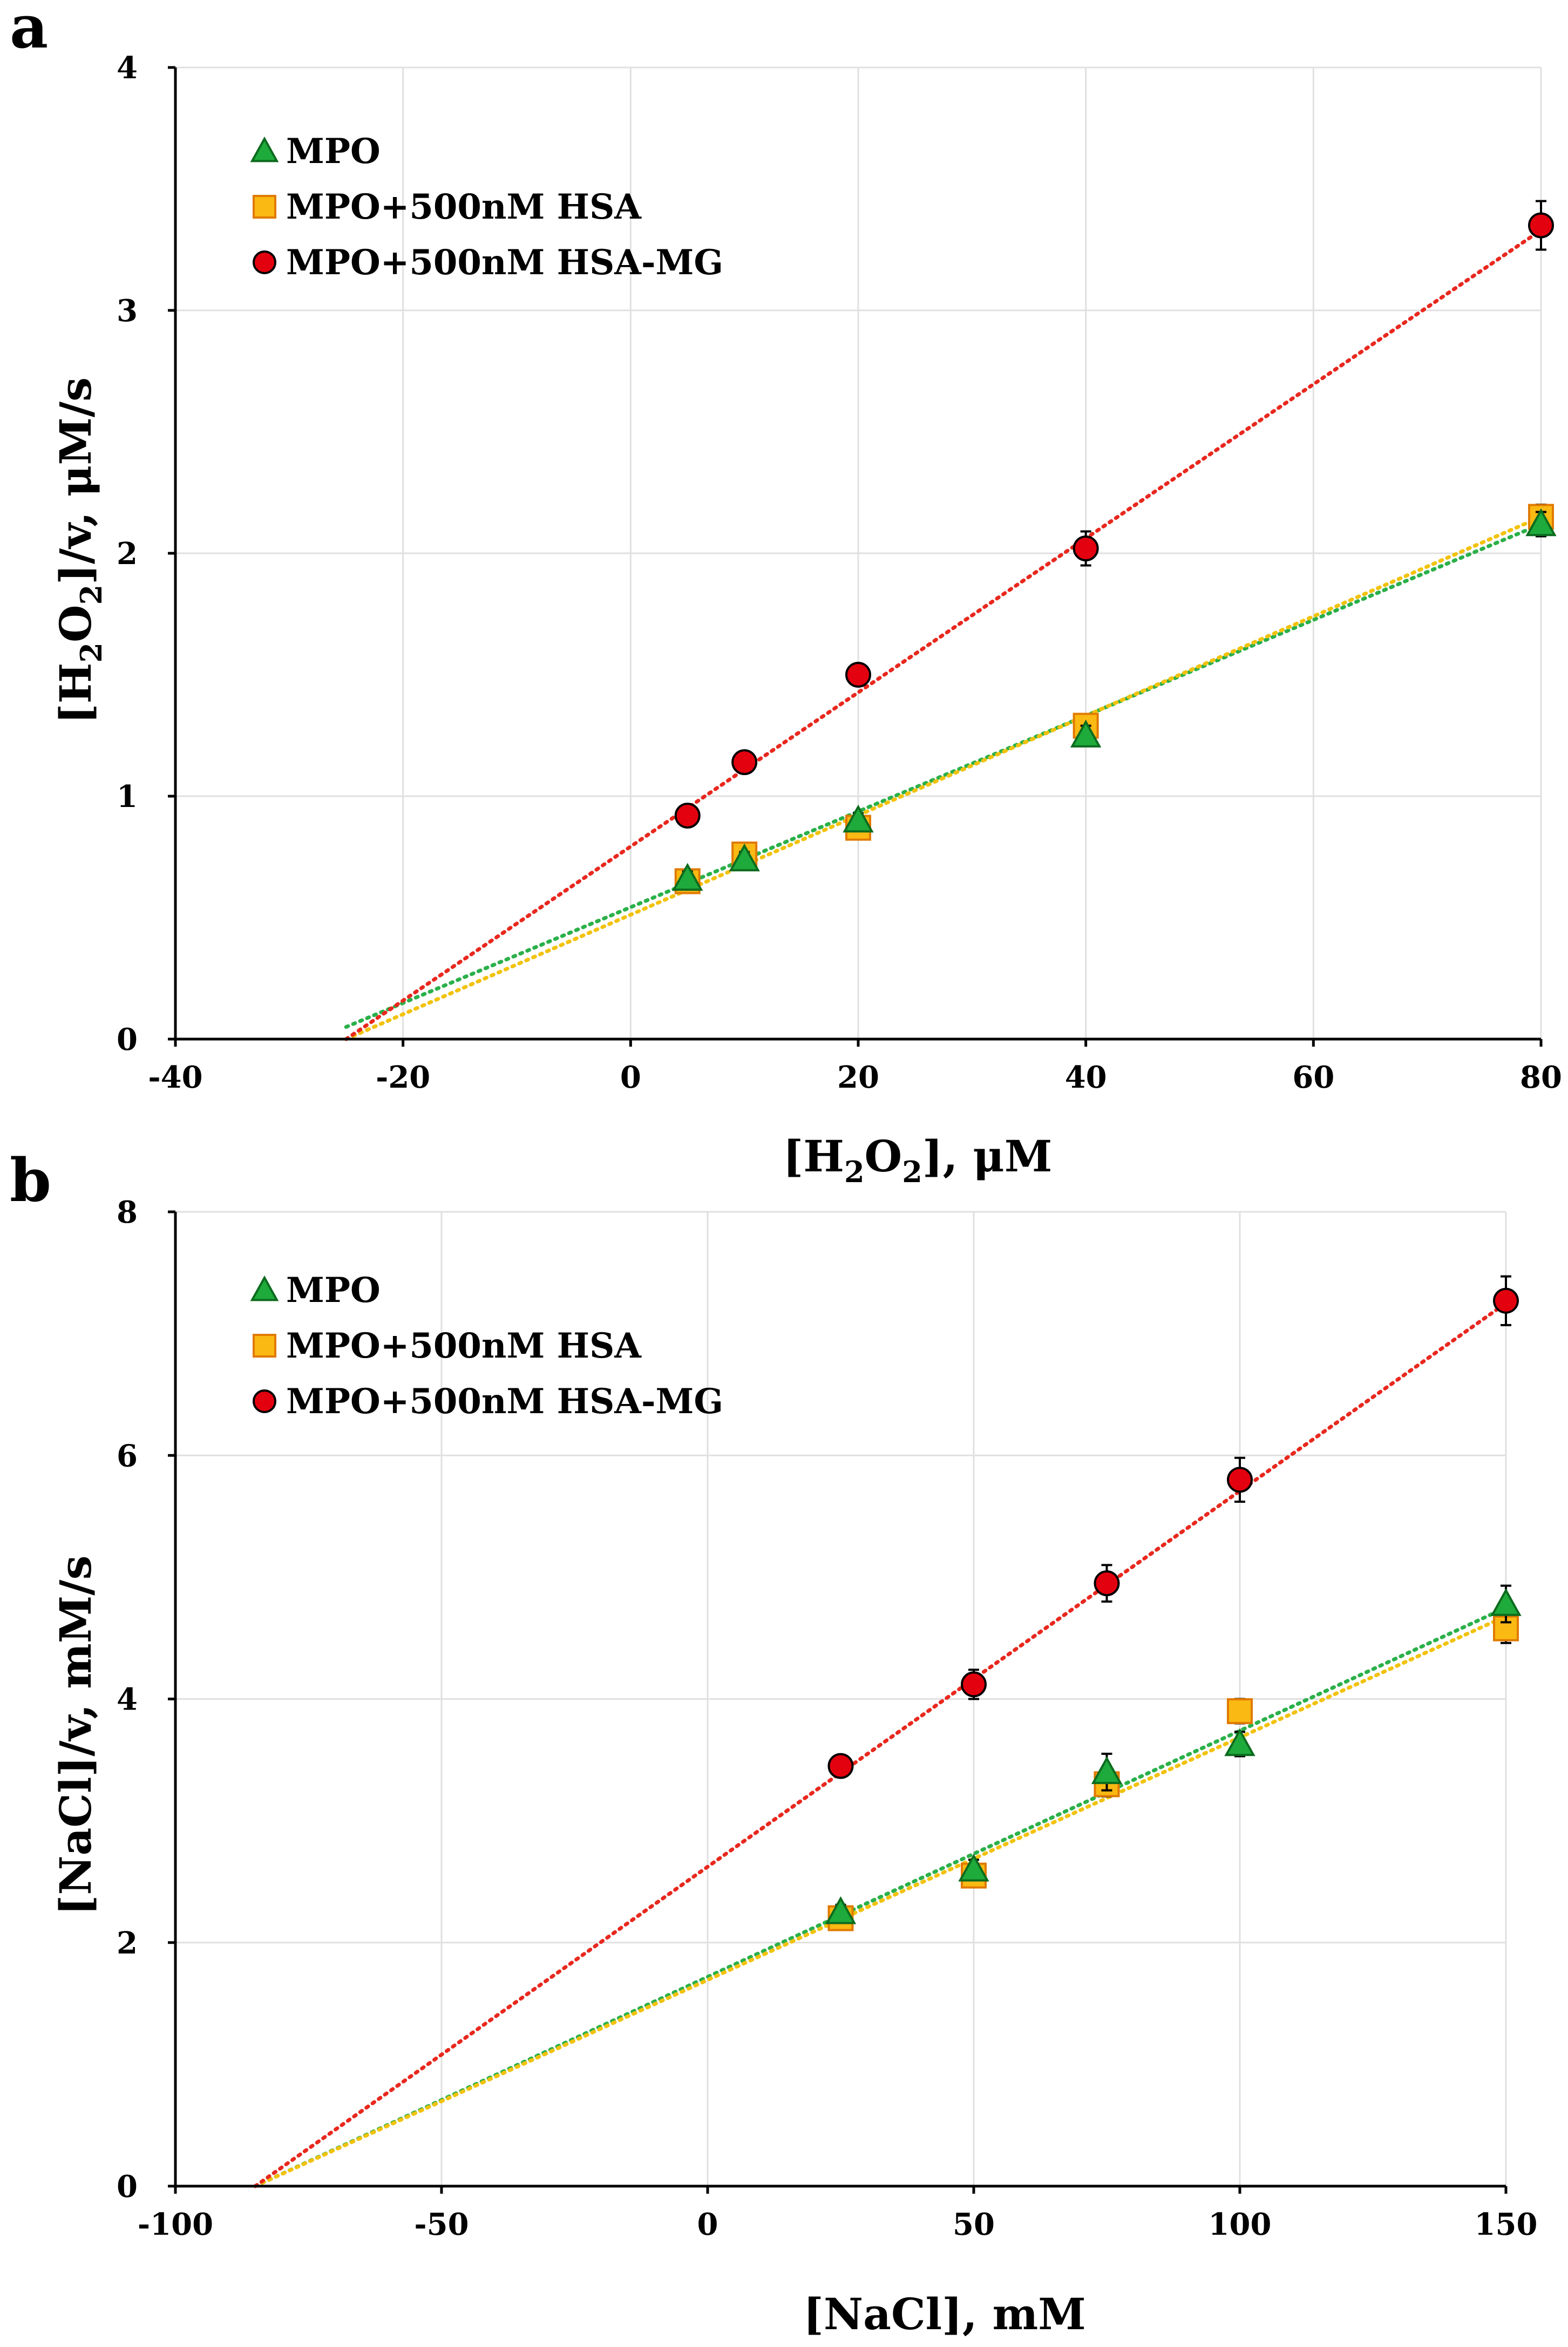  Describe the element at coordinates (1240, 1711) in the screenshot. I see `data-point-square` at that location.